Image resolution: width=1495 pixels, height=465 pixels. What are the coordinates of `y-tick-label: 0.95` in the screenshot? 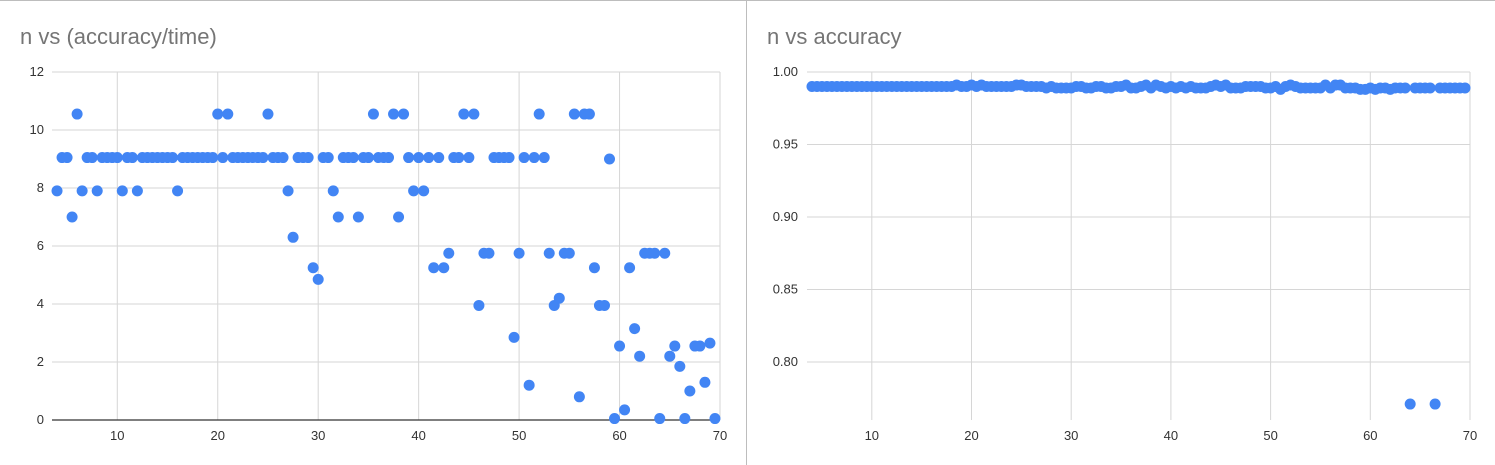 It's located at (785, 144).